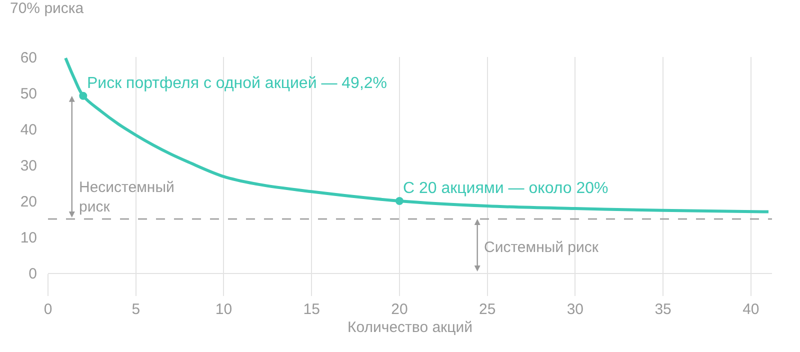 This screenshot has height=352, width=800. Describe the element at coordinates (663, 309) in the screenshot. I see `x-tick-label: 35` at that location.